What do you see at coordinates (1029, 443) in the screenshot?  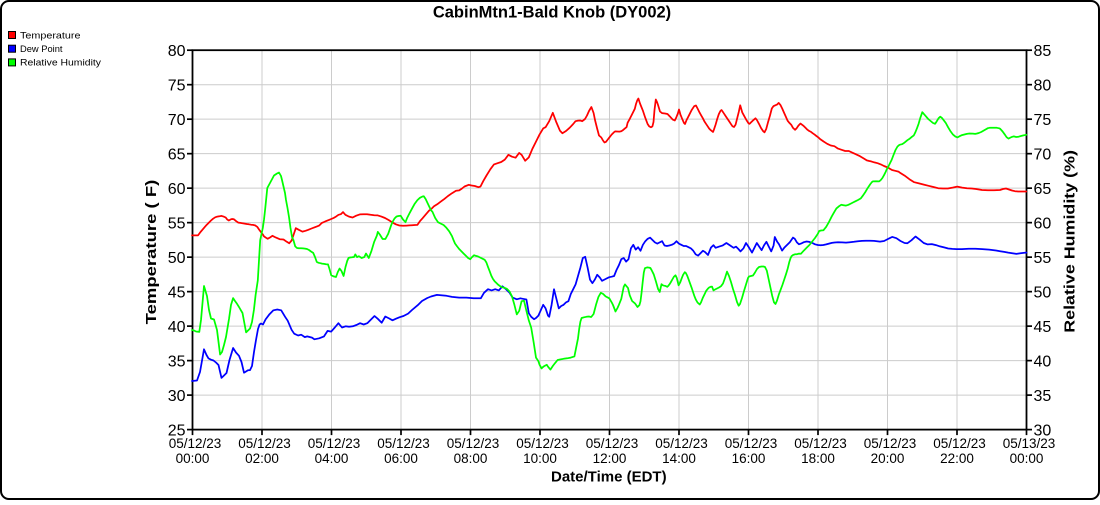 I see `svg-text: 05/13/23` at bounding box center [1029, 443].